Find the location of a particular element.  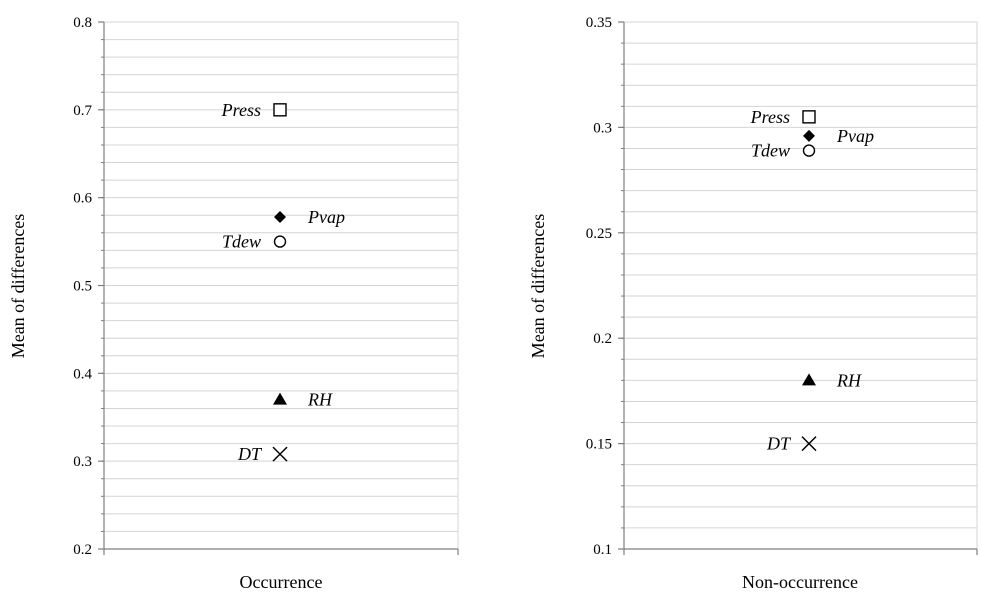

y-tick-label: 0.7 is located at coordinates (82, 111).